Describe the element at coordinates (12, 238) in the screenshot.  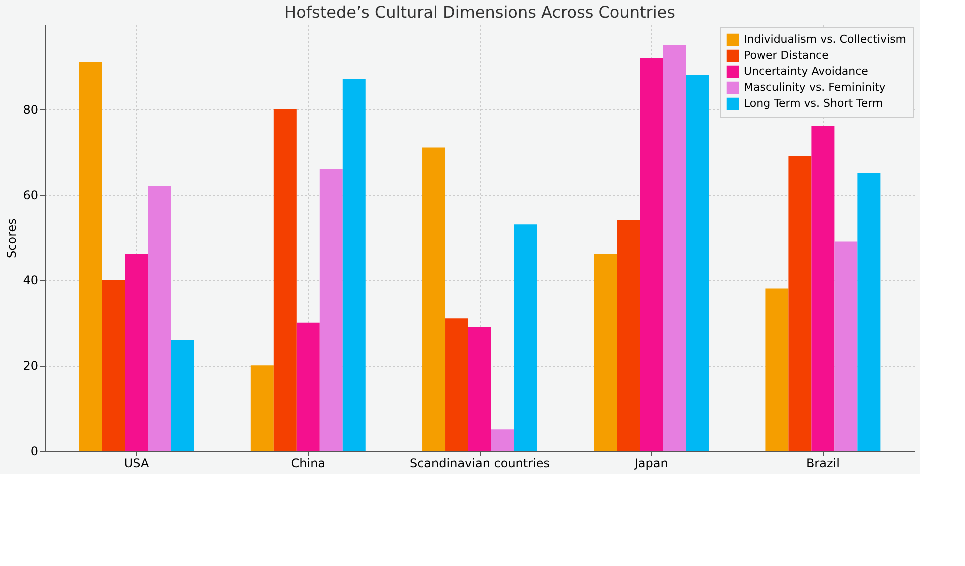
I see `y-axis-title: Scores` at that location.